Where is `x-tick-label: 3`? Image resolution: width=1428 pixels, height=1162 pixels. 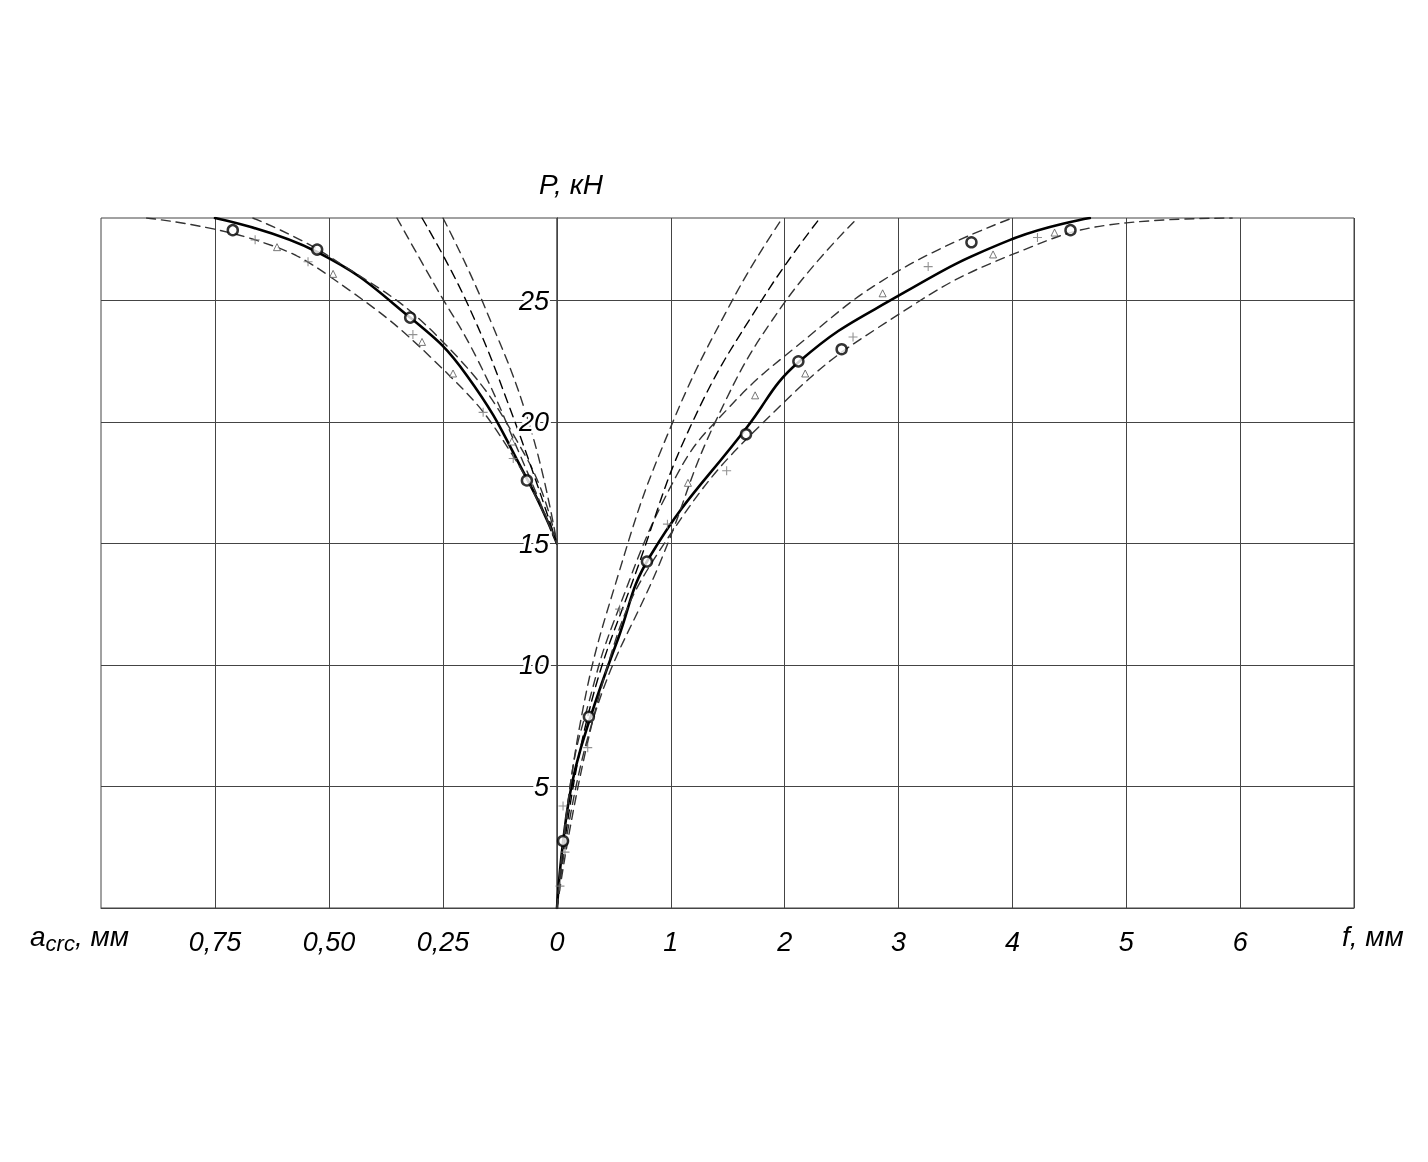
x-tick-label: 3 is located at coordinates (899, 941).